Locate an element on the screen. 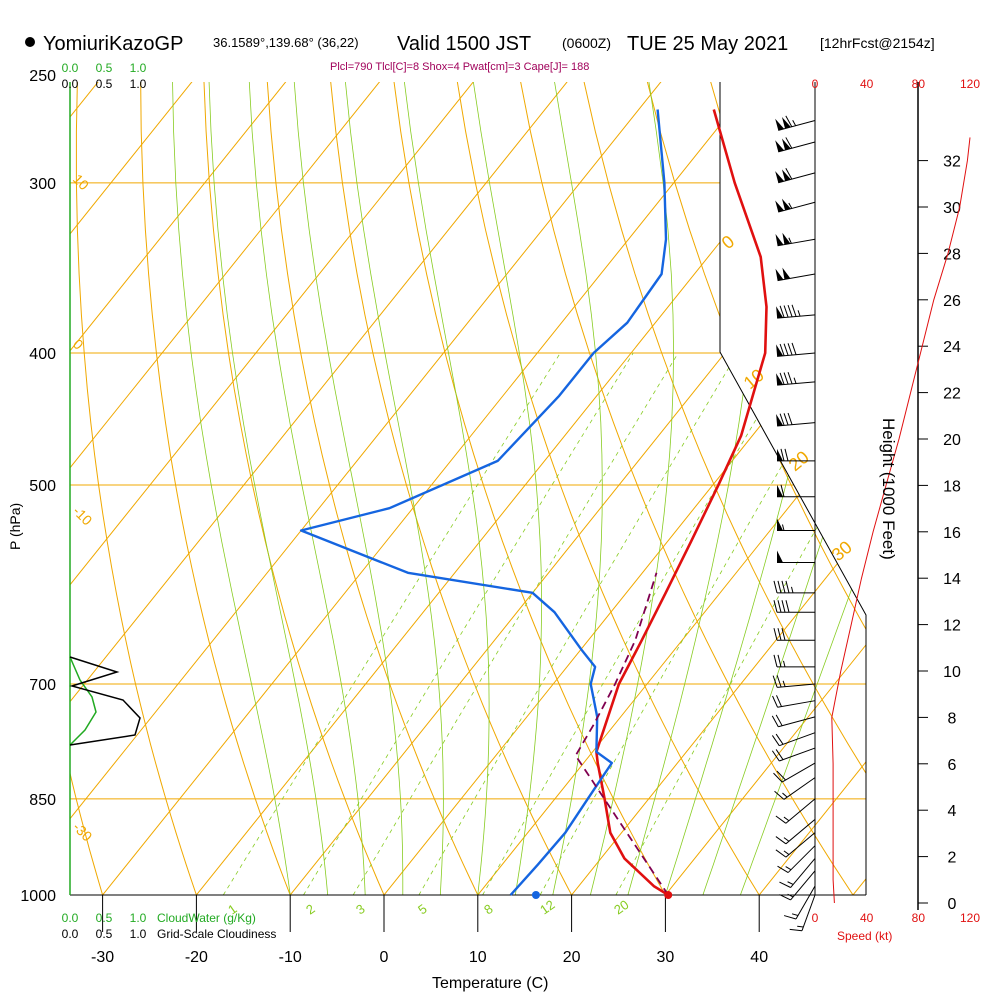 This screenshot has width=1000, height=1000. dry-adiabat-label: -30 is located at coordinates (83, 832).